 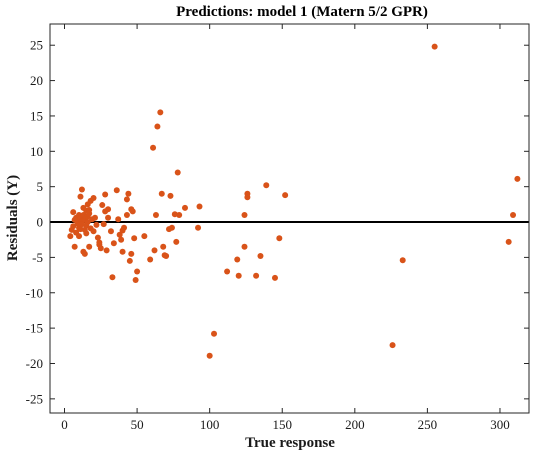 I want to click on x-tick-label: 0, so click(x=64, y=424).